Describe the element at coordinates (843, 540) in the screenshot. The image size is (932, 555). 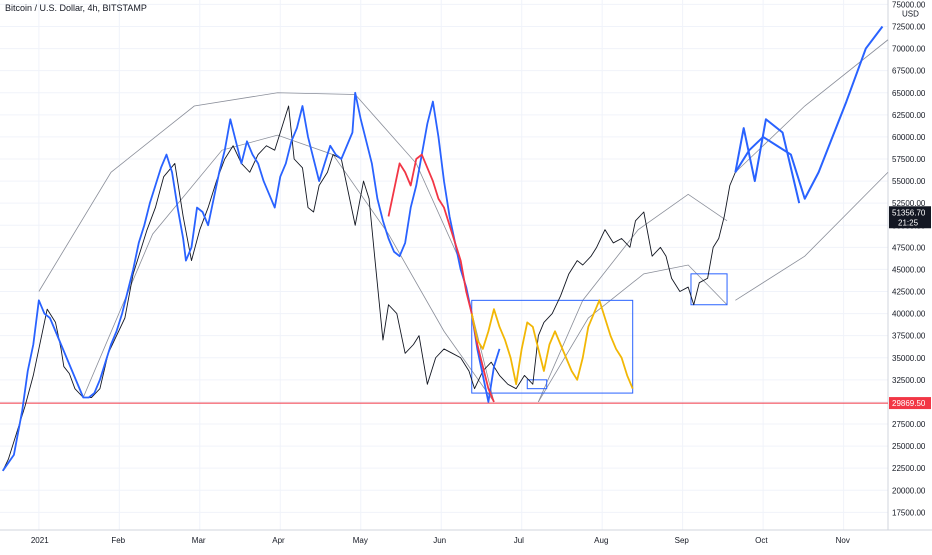
I see `x-tick-label: Nov` at that location.